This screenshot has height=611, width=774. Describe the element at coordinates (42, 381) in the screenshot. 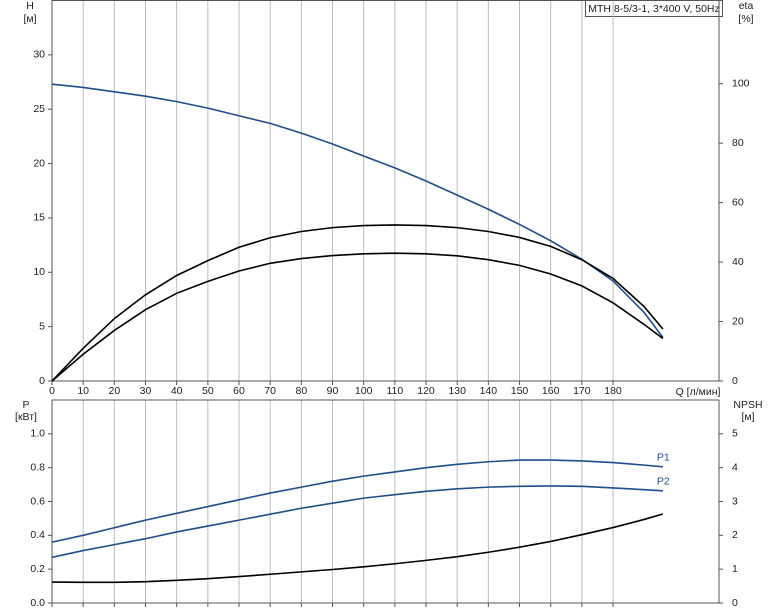

I see `y-tick-label: 0` at that location.